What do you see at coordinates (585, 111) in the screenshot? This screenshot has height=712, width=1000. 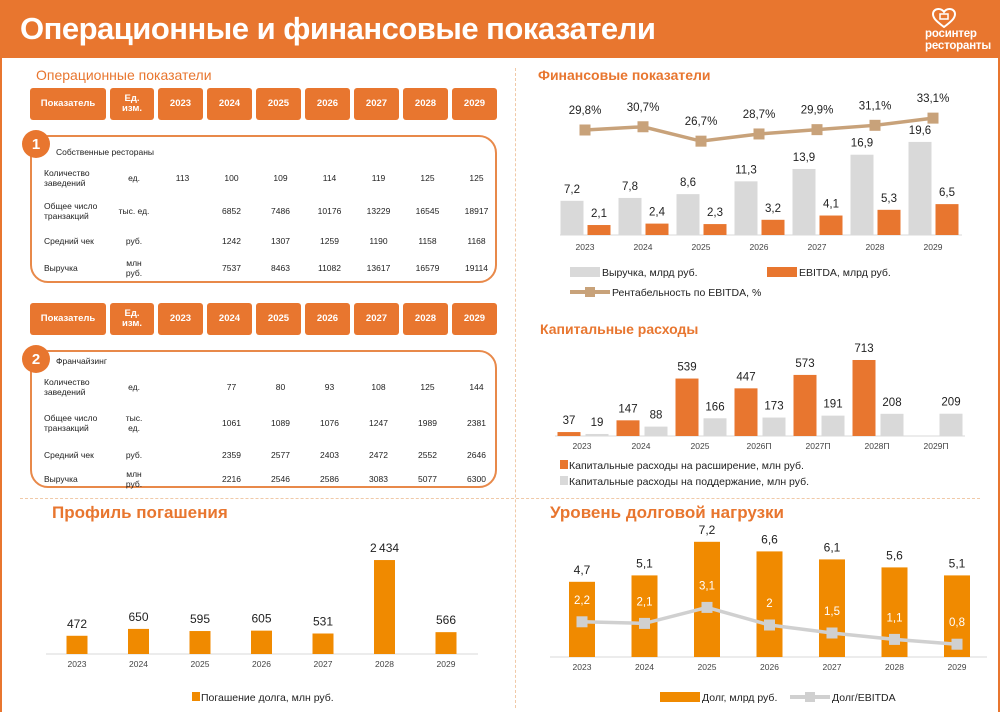 I see `line-data-label: 29,8%` at bounding box center [585, 111].